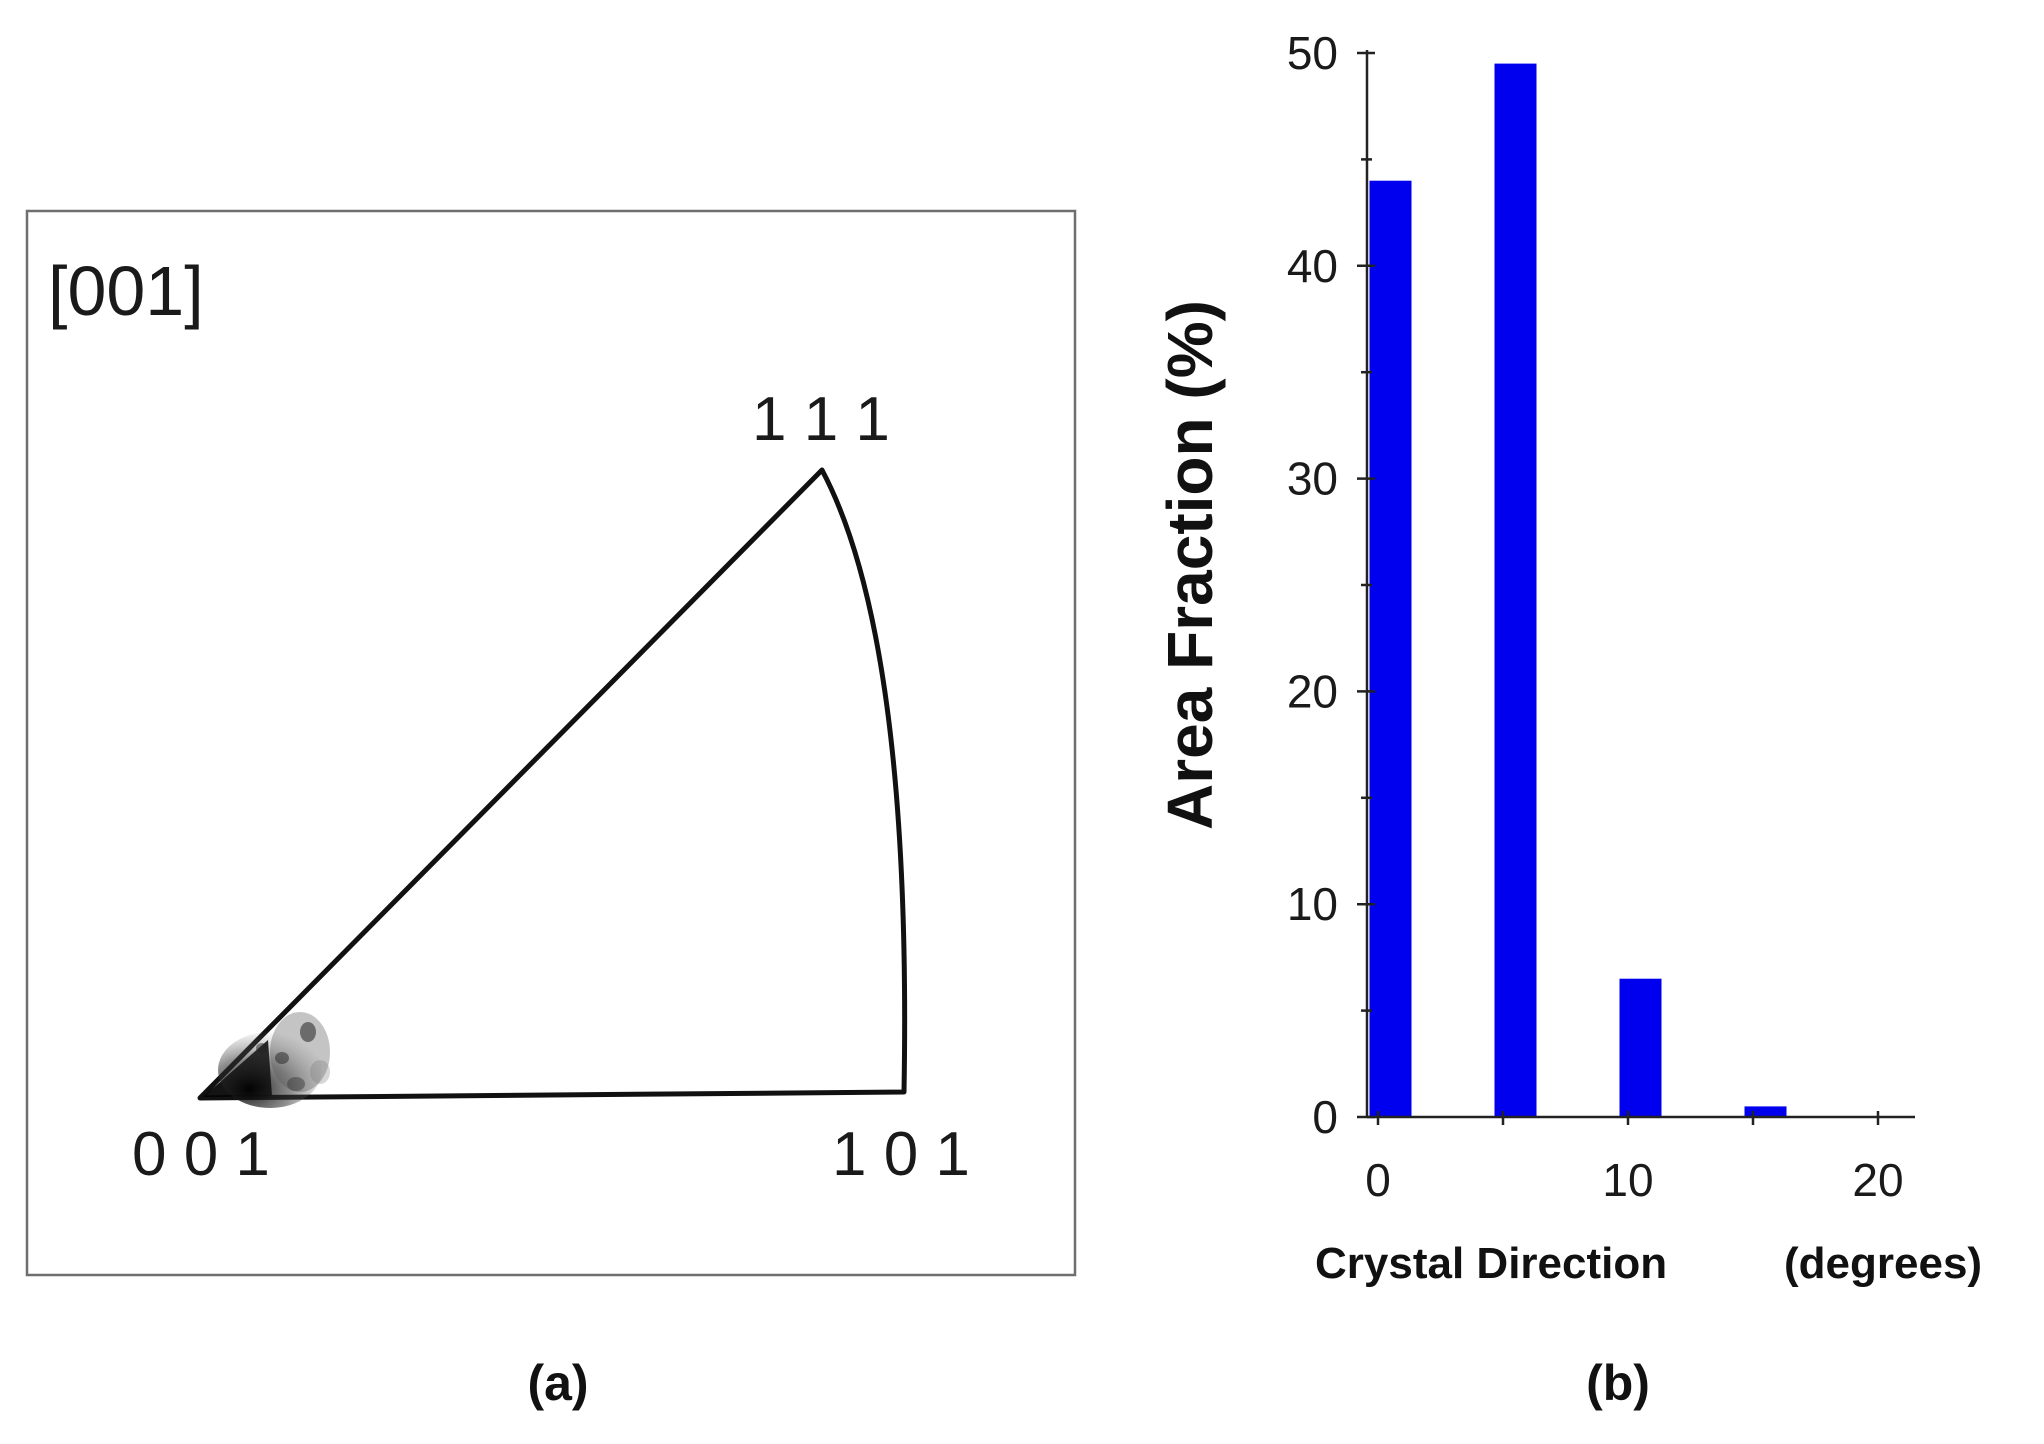  I want to click on y-ticks-group, so click(1366, 585).